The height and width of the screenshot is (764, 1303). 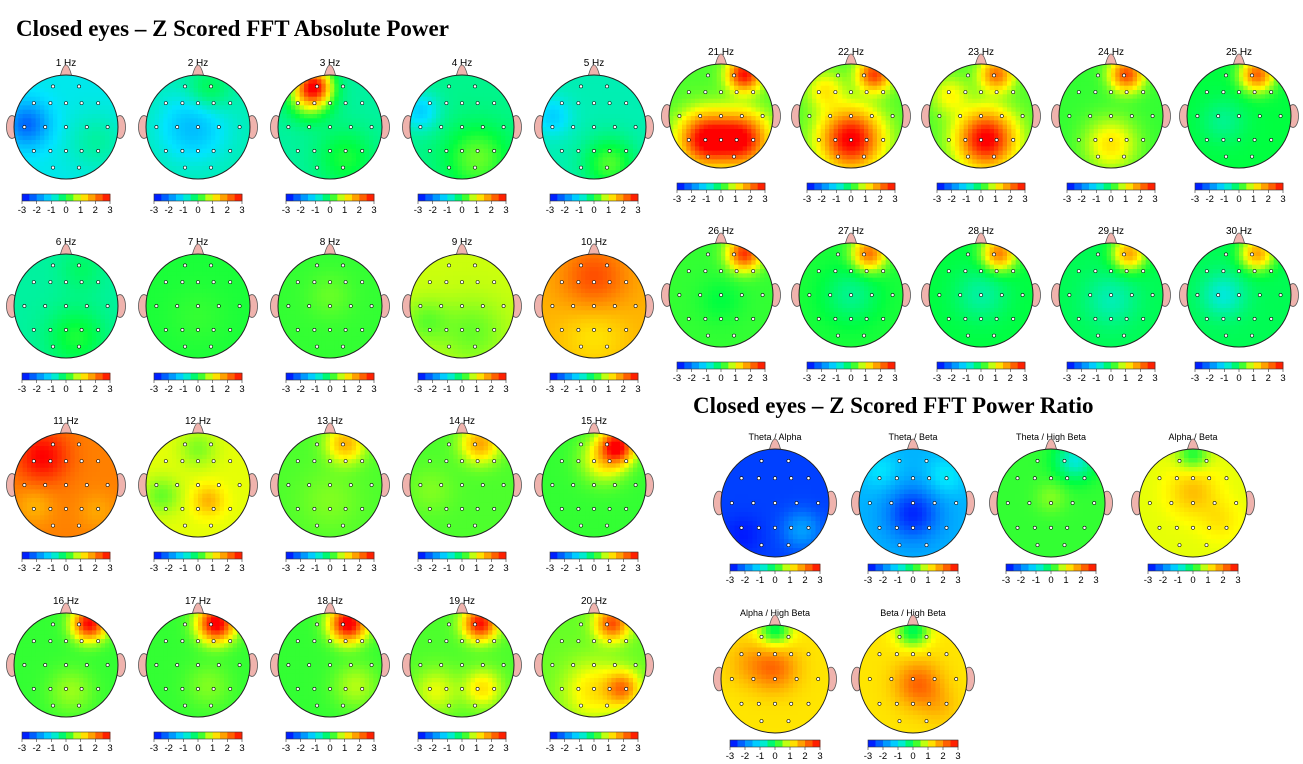 I want to click on topomap-16-hz: 16 Hz, so click(x=66, y=657).